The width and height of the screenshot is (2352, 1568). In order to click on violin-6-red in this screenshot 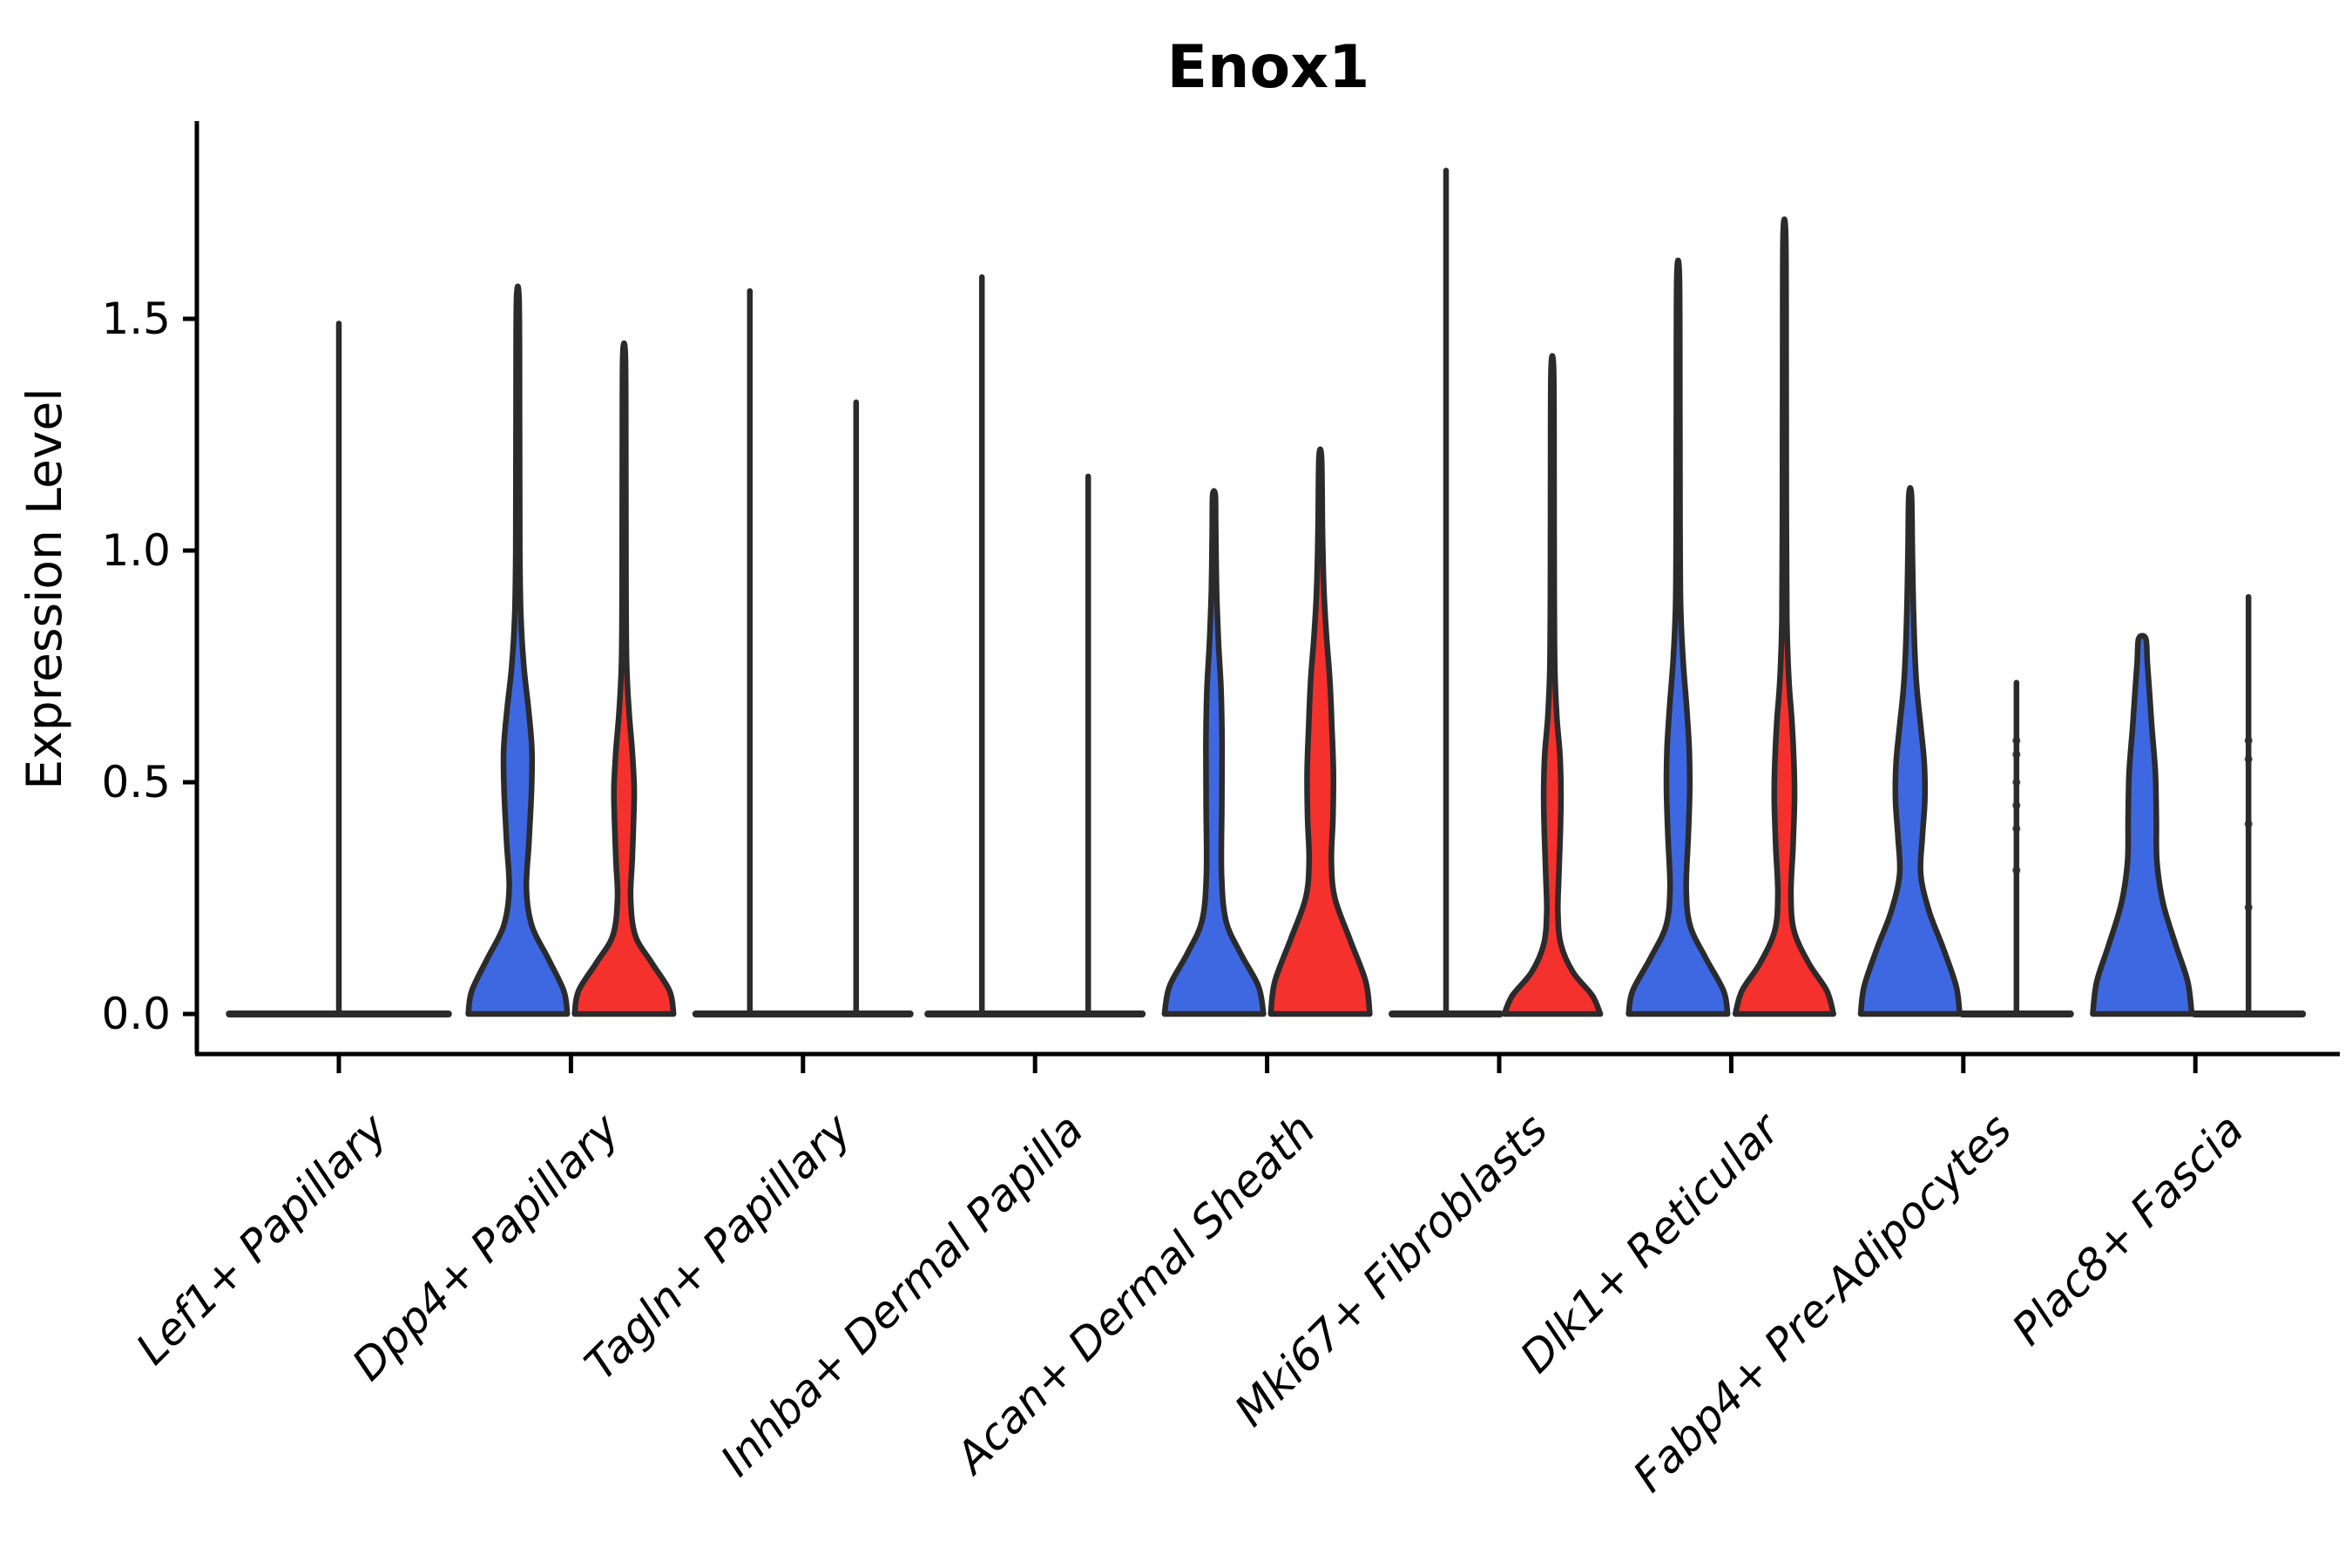, I will do `click(1784, 616)`.